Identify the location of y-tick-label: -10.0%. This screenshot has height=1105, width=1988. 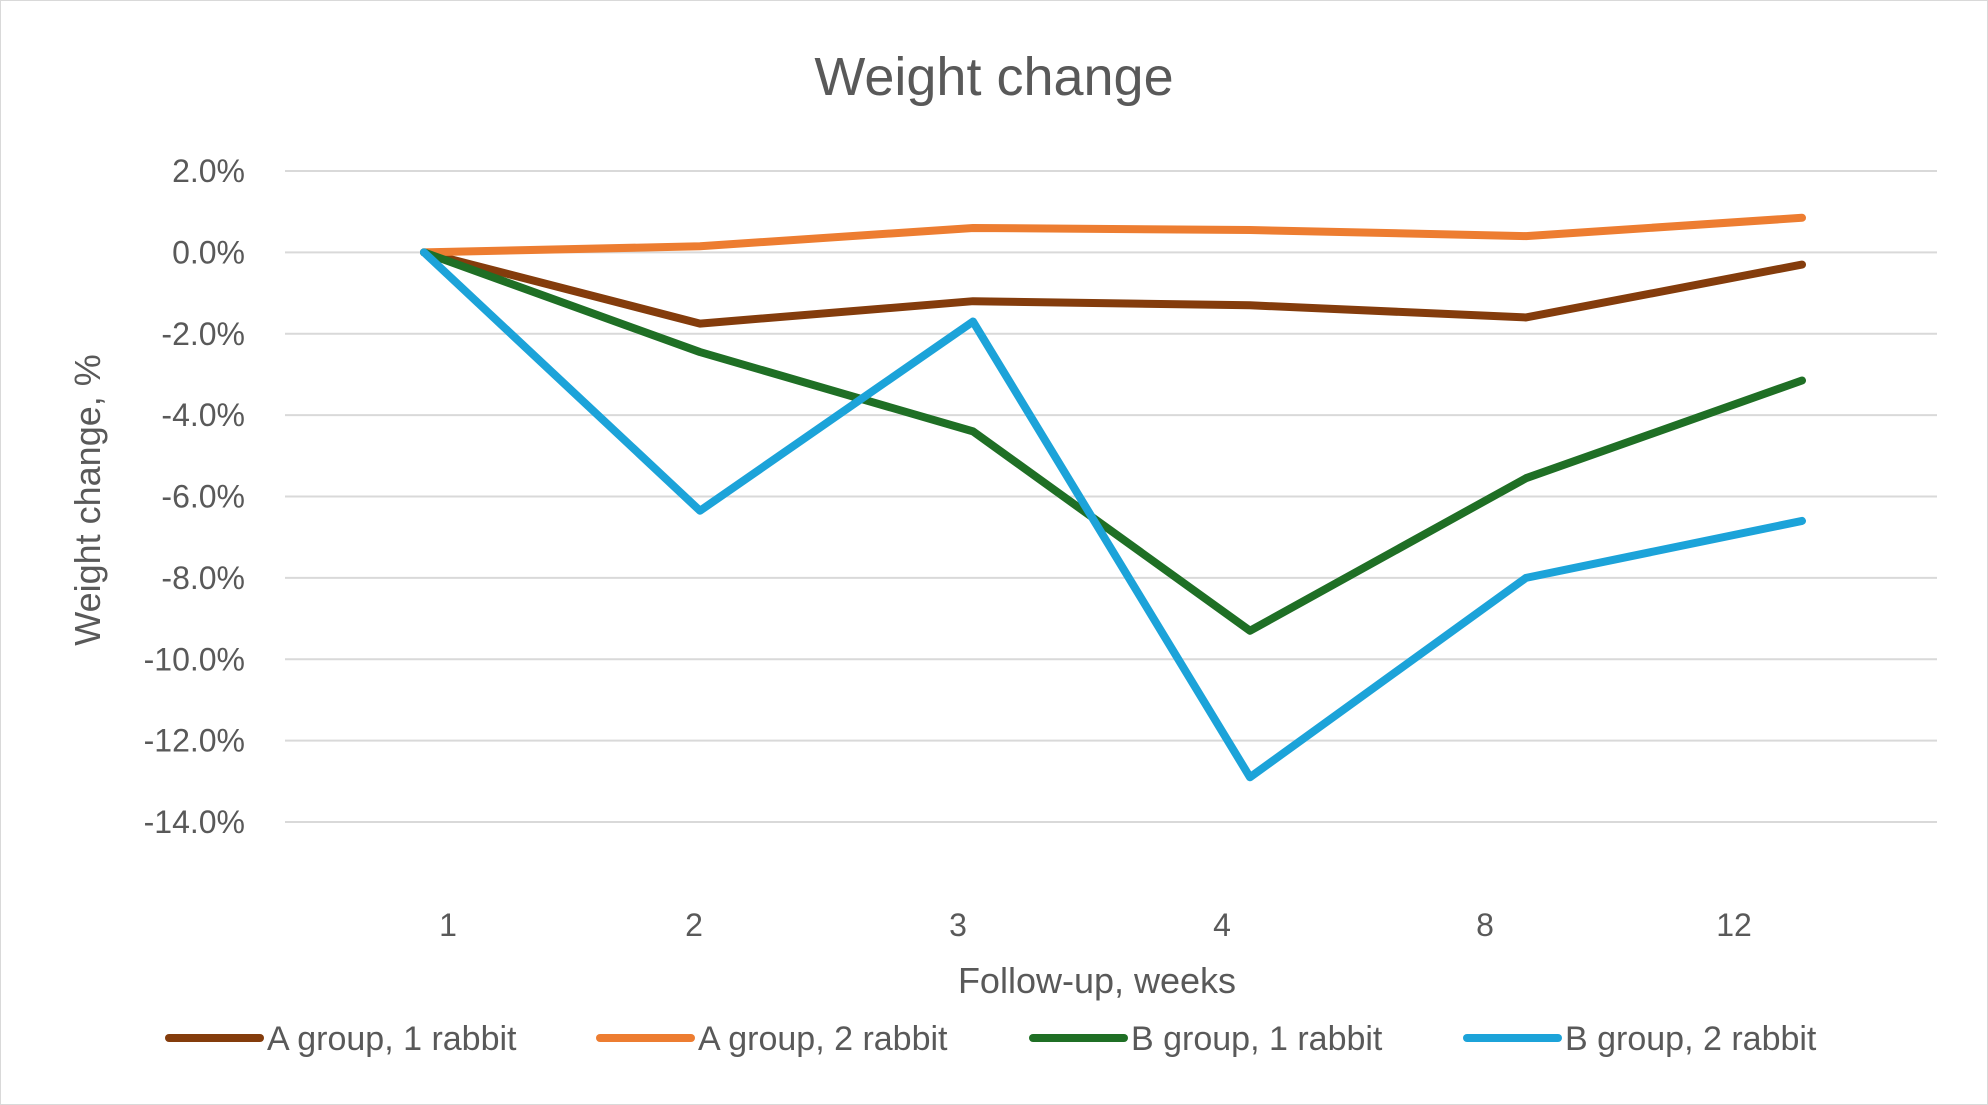
(194, 659).